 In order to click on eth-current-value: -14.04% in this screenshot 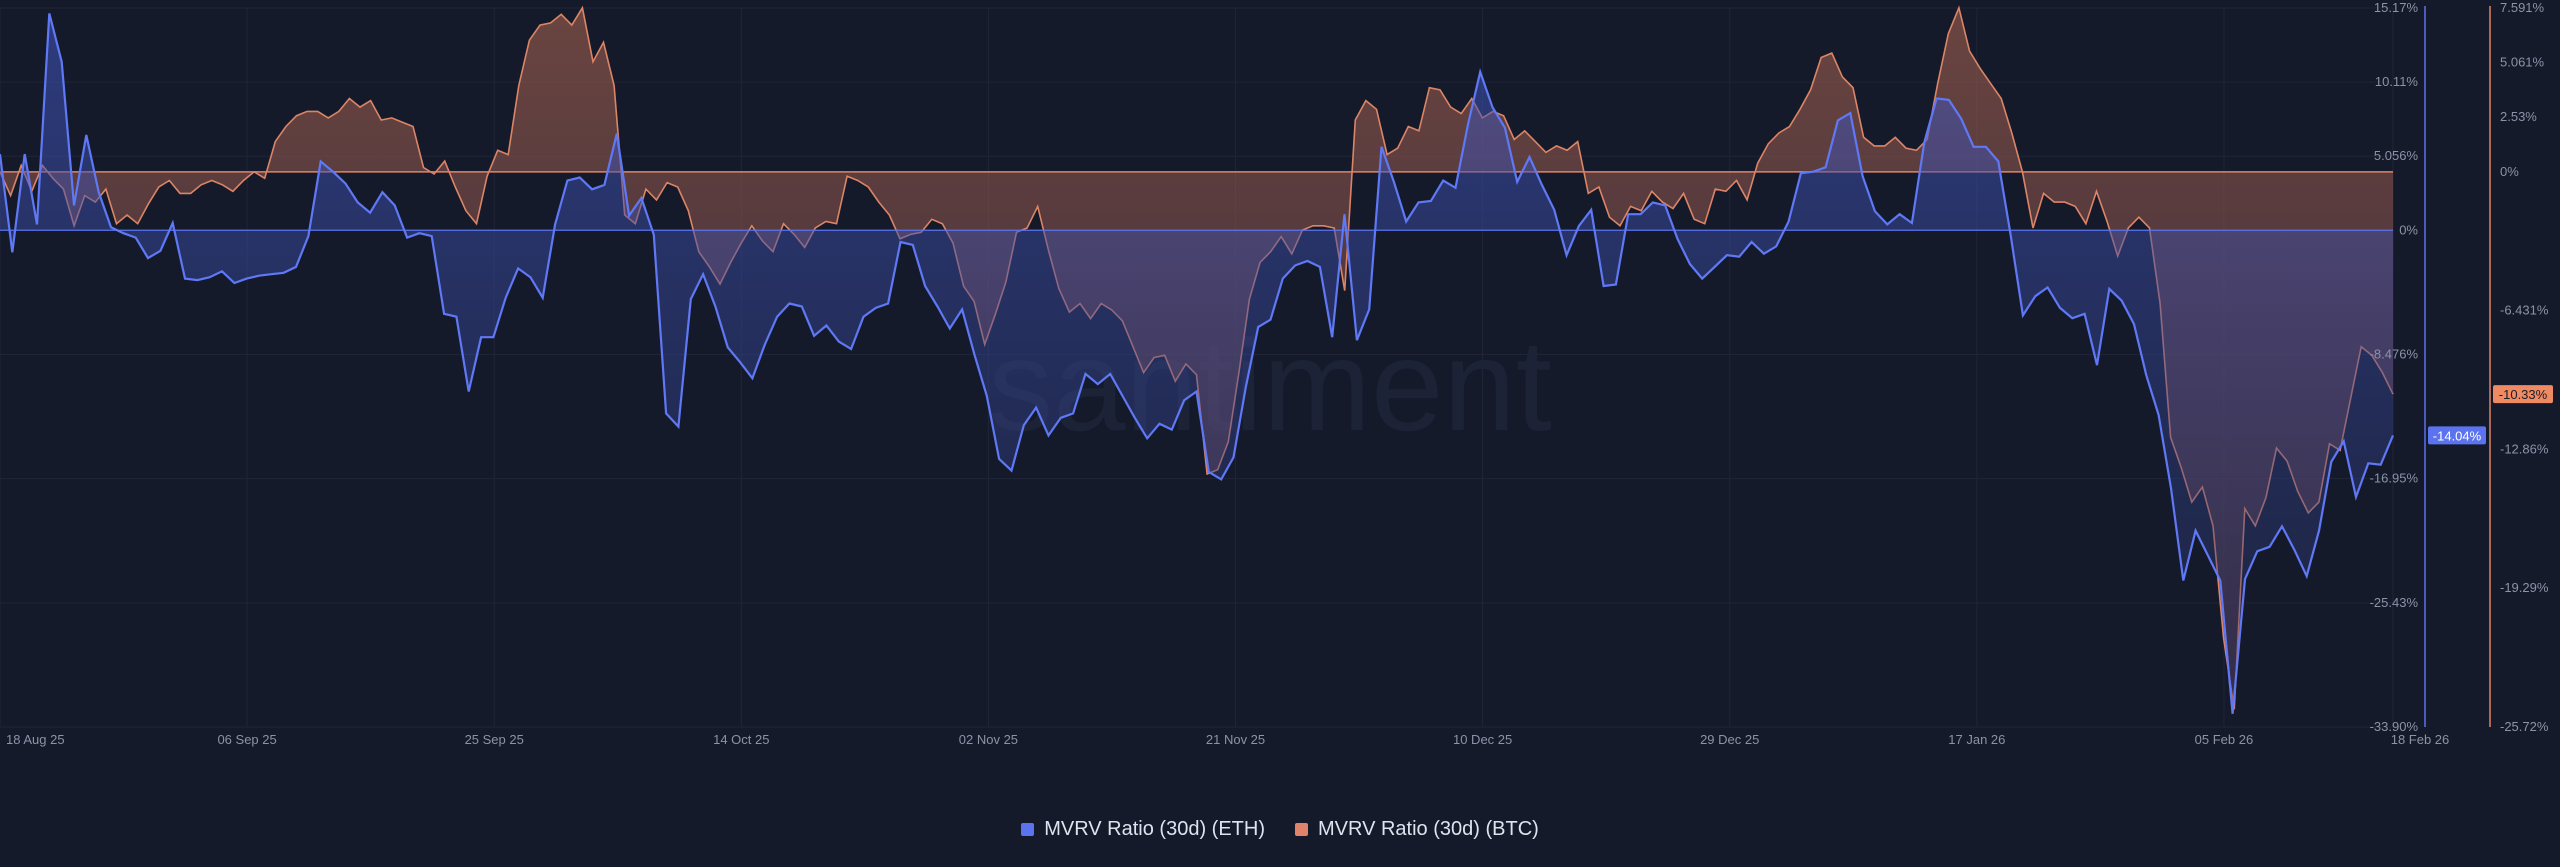, I will do `click(2457, 435)`.